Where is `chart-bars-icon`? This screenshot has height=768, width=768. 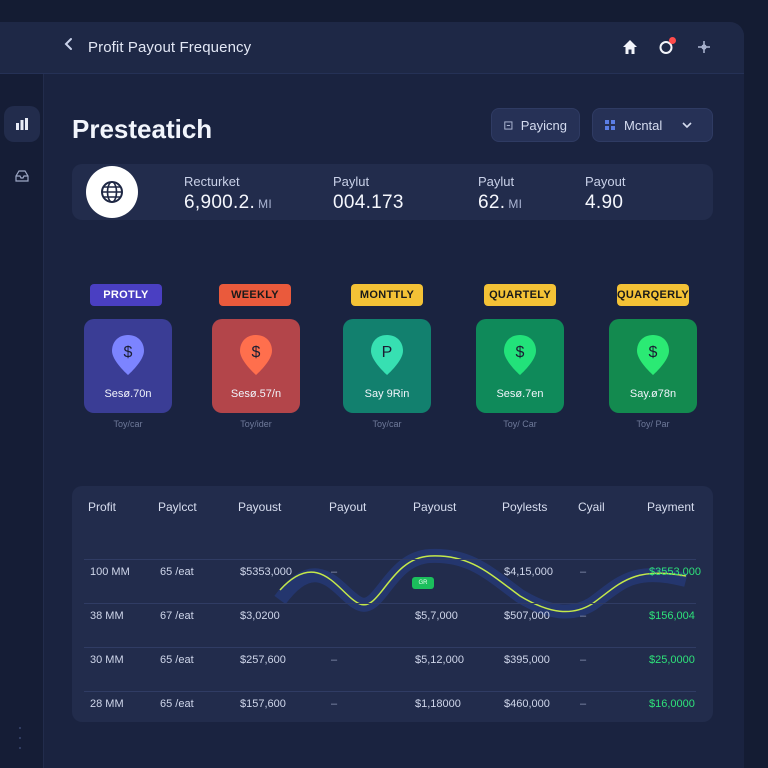
chart-bars-icon is located at coordinates (22, 124).